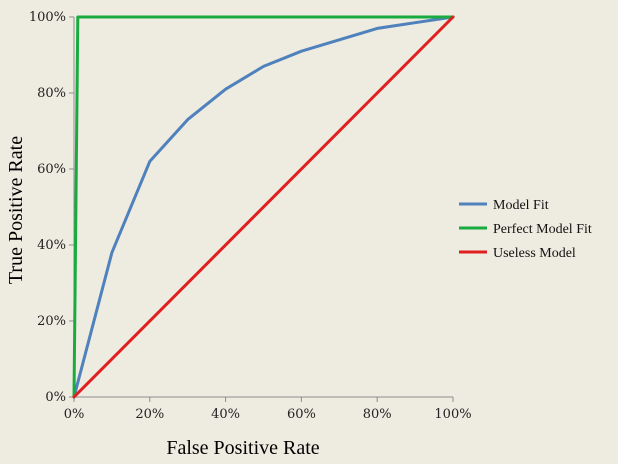  Describe the element at coordinates (47, 17) in the screenshot. I see `y-tick-label: 100%` at that location.